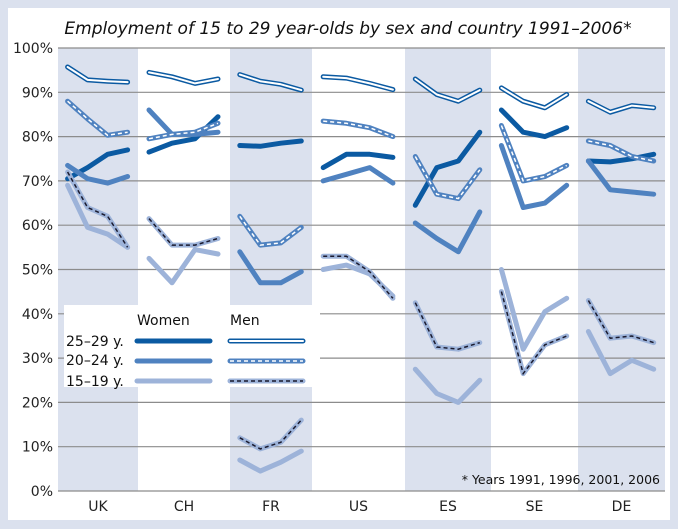 This screenshot has height=529, width=678. I want to click on line-fr-women-2024, so click(270, 267).